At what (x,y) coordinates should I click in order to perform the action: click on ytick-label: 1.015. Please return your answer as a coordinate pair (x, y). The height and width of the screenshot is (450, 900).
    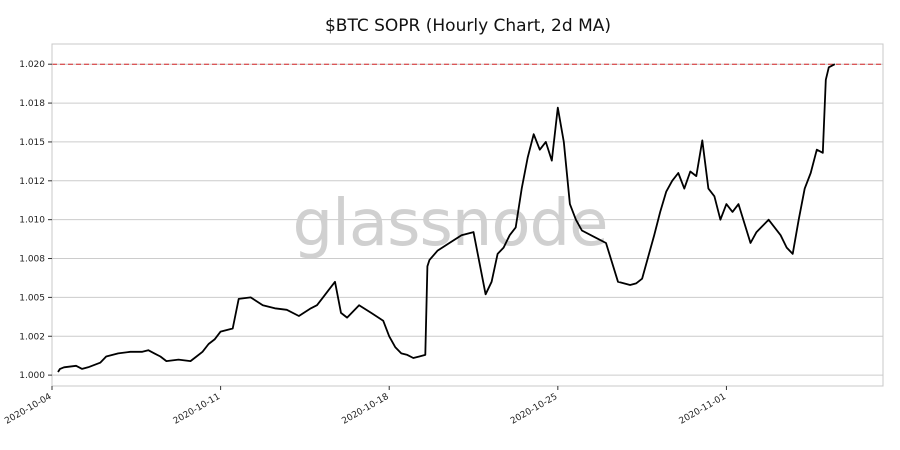
    Looking at the image, I should click on (32, 143).